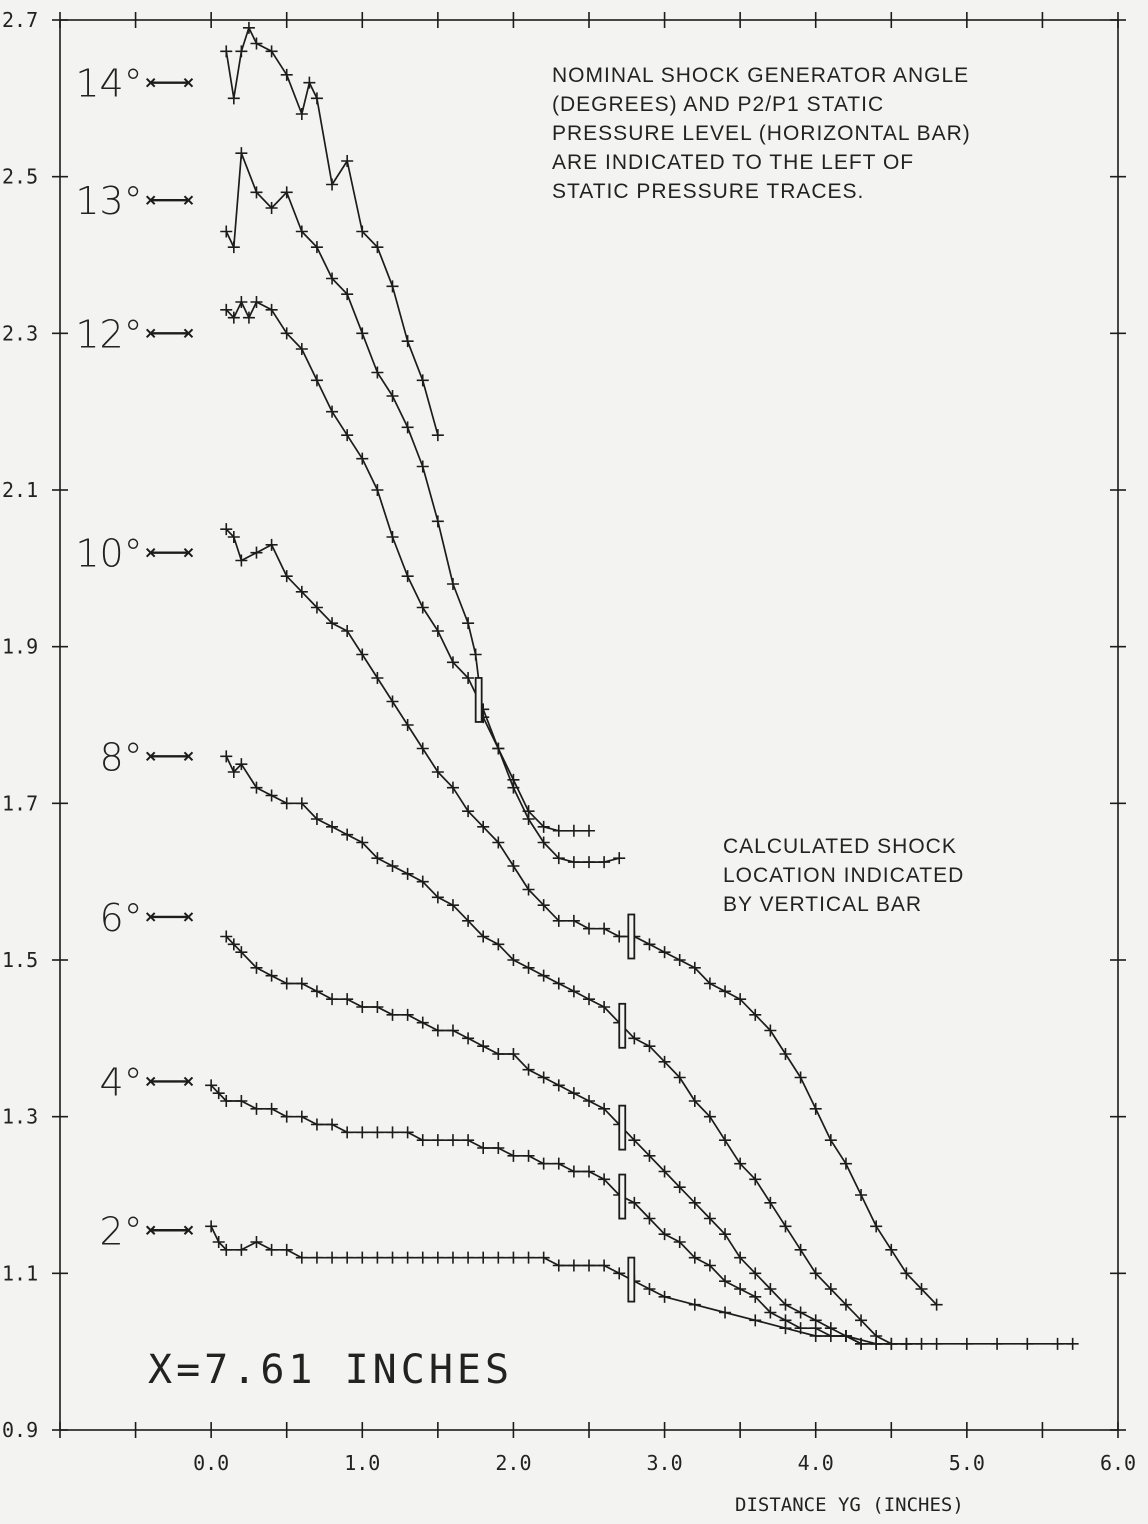  Describe the element at coordinates (332, 231) in the screenshot. I see `pressure-trace` at that location.